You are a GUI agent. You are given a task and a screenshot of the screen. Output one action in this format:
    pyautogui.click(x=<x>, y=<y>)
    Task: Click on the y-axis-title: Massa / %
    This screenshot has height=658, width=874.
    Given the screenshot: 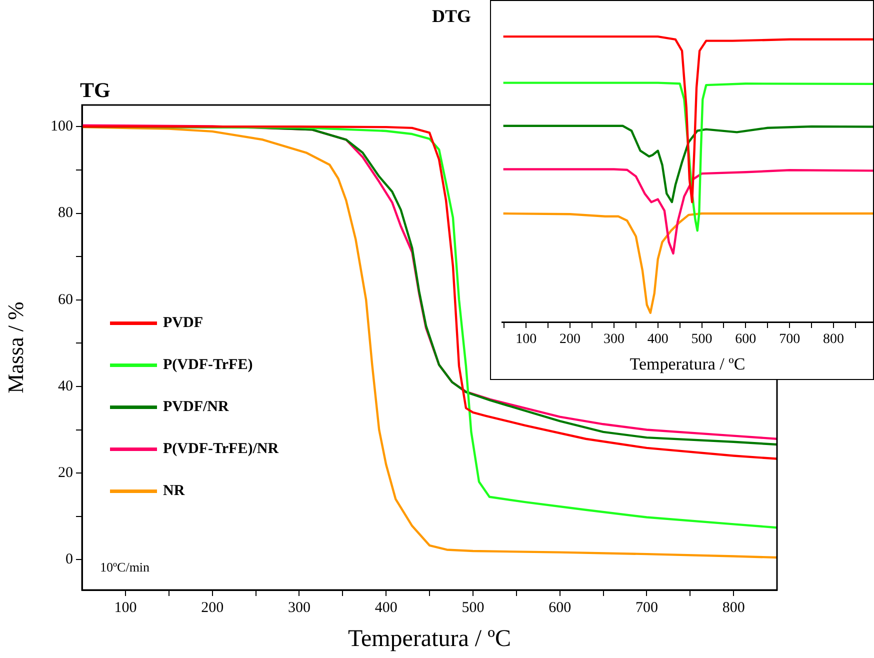 What is the action you would take?
    pyautogui.click(x=15, y=348)
    